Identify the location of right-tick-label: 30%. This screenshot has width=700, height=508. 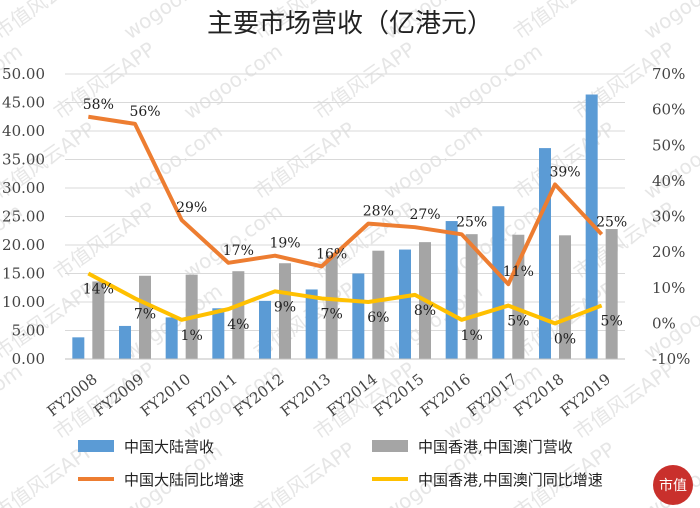
(668, 217).